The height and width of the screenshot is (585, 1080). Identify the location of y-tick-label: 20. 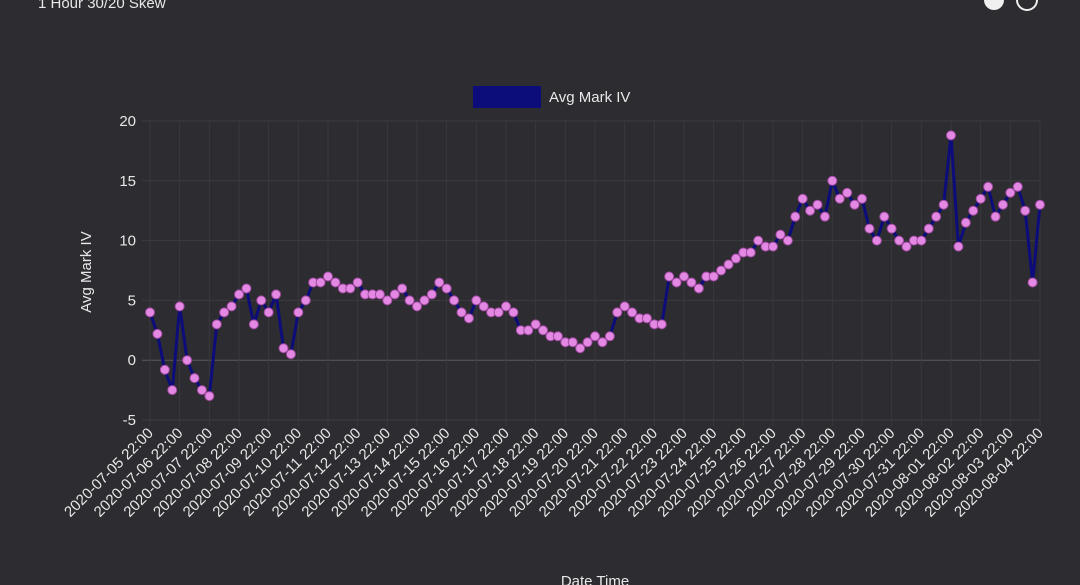
(127, 121).